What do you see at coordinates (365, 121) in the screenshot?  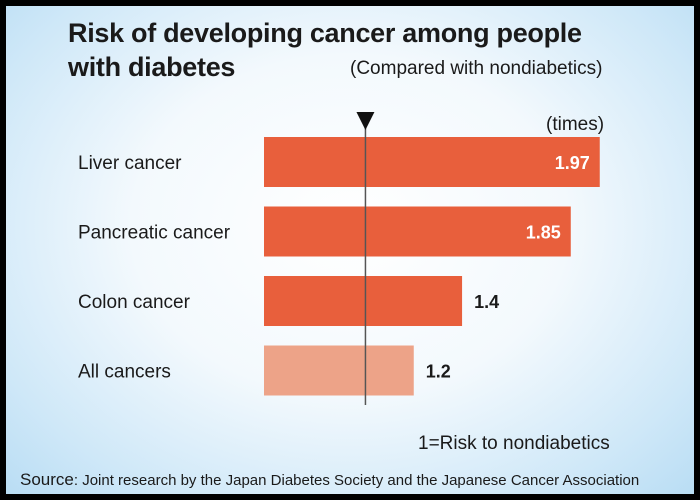 I see `reference-marker-icon` at bounding box center [365, 121].